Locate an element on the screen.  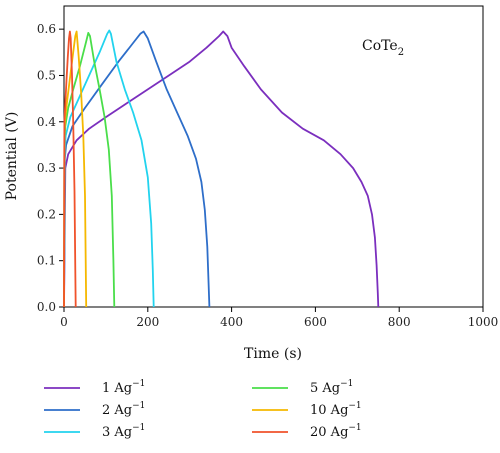
y-tick-label: 0.5 is located at coordinates (46, 75).